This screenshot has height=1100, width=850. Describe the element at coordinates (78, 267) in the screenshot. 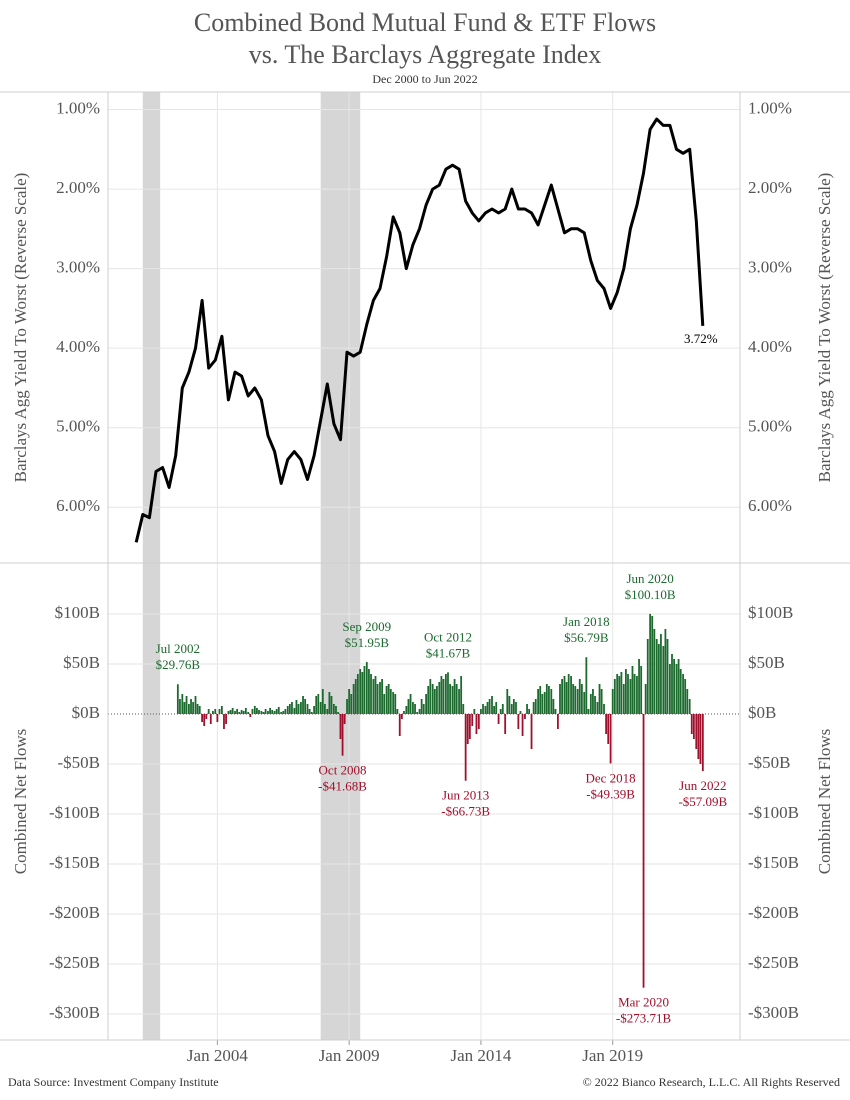

I see `y-tick-label: 3.00%` at that location.